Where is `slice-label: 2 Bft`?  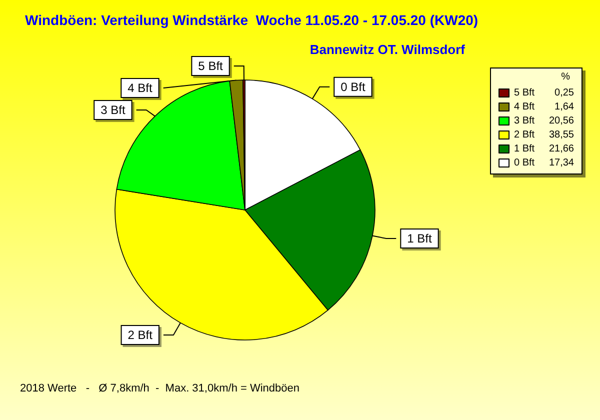 slice-label: 2 Bft is located at coordinates (141, 335).